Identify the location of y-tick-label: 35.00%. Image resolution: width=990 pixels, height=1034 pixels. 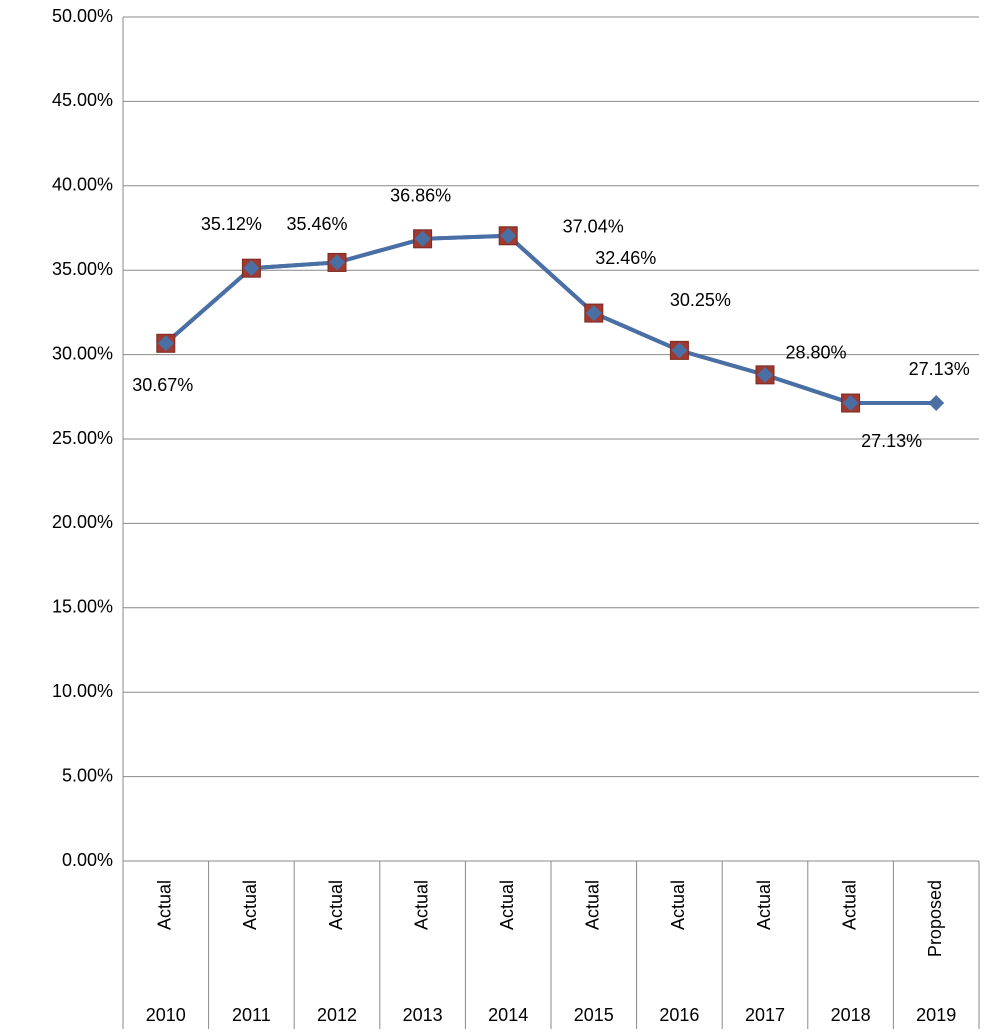
(82, 269).